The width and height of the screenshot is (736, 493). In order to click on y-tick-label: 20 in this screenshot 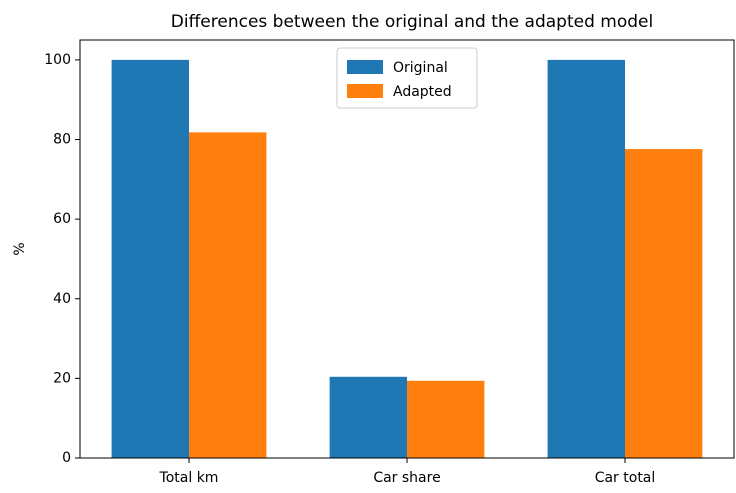, I will do `click(62, 378)`.